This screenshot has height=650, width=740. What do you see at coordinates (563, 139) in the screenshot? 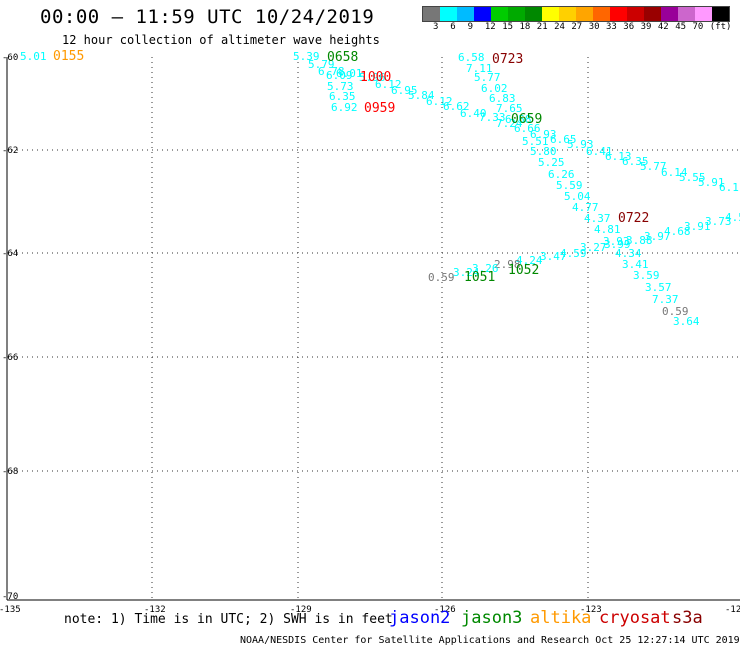
I see `wave-height-value: 6.65` at bounding box center [563, 139].